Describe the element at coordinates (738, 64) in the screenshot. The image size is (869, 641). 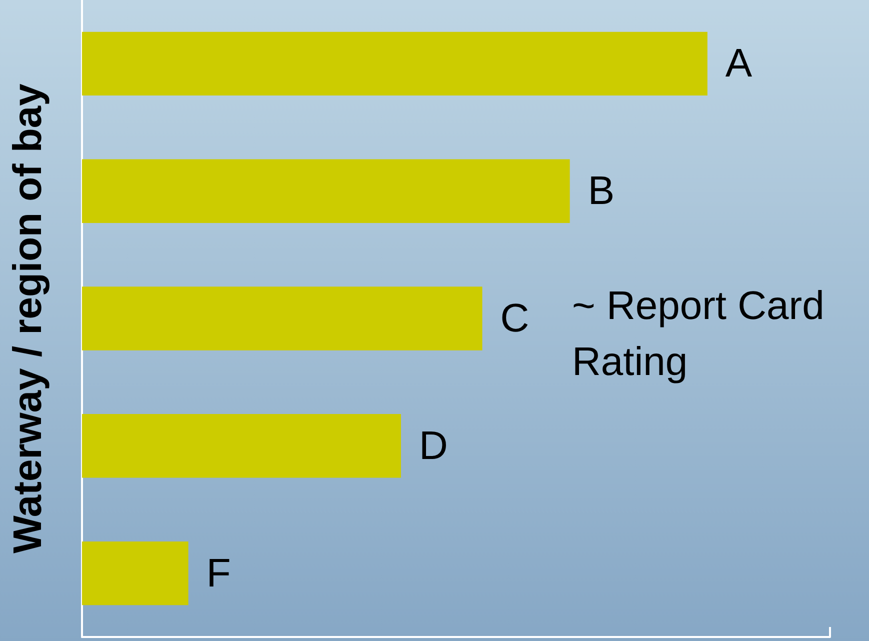
I see `y-tick-label: A` at that location.